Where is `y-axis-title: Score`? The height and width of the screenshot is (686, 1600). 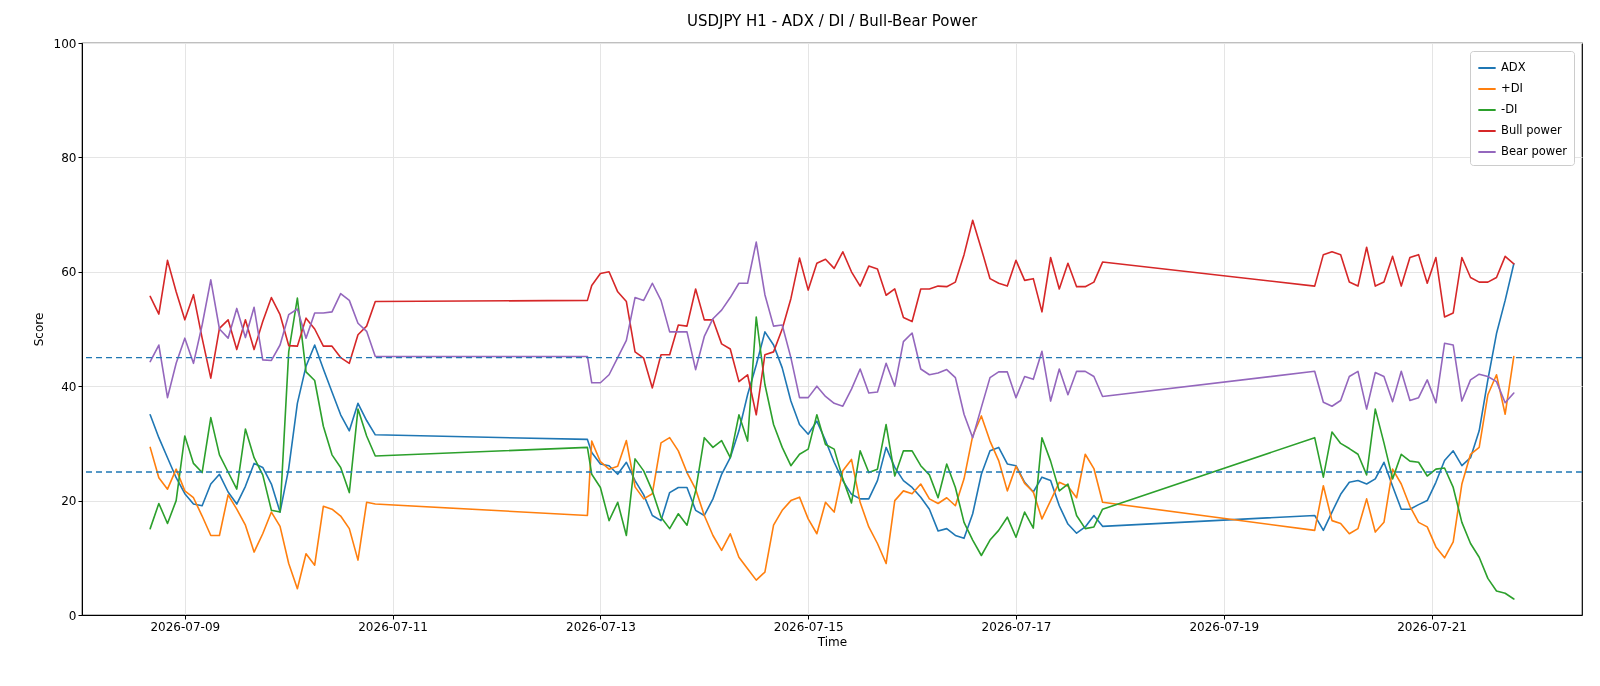 y-axis-title: Score is located at coordinates (38, 329).